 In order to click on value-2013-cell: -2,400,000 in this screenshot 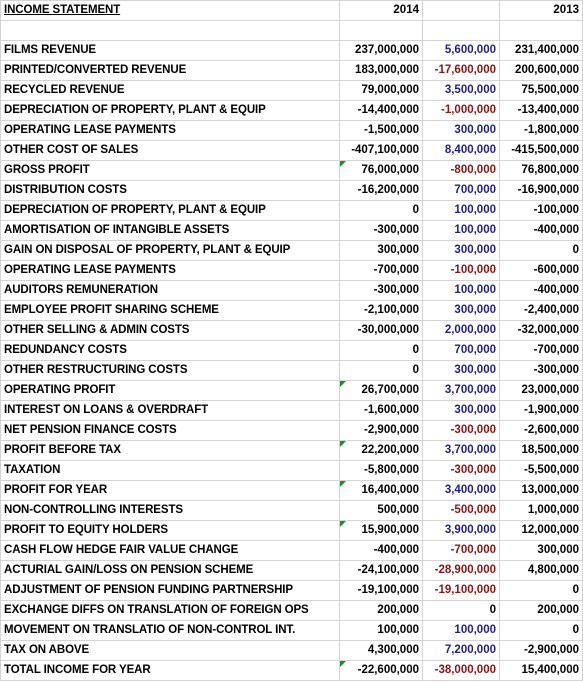, I will do `click(541, 310)`.